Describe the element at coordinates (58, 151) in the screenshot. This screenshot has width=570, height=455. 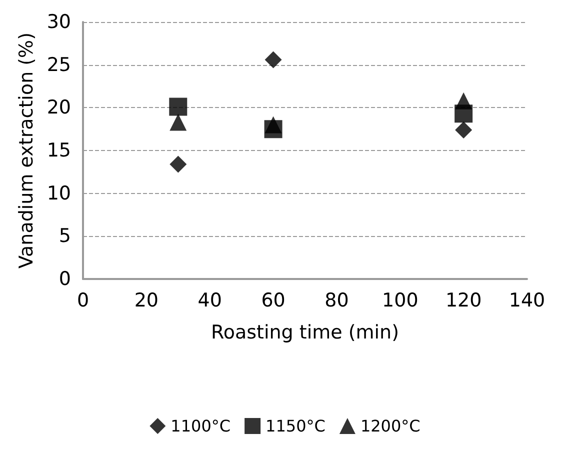
I see `y-tick-label: 15` at that location.